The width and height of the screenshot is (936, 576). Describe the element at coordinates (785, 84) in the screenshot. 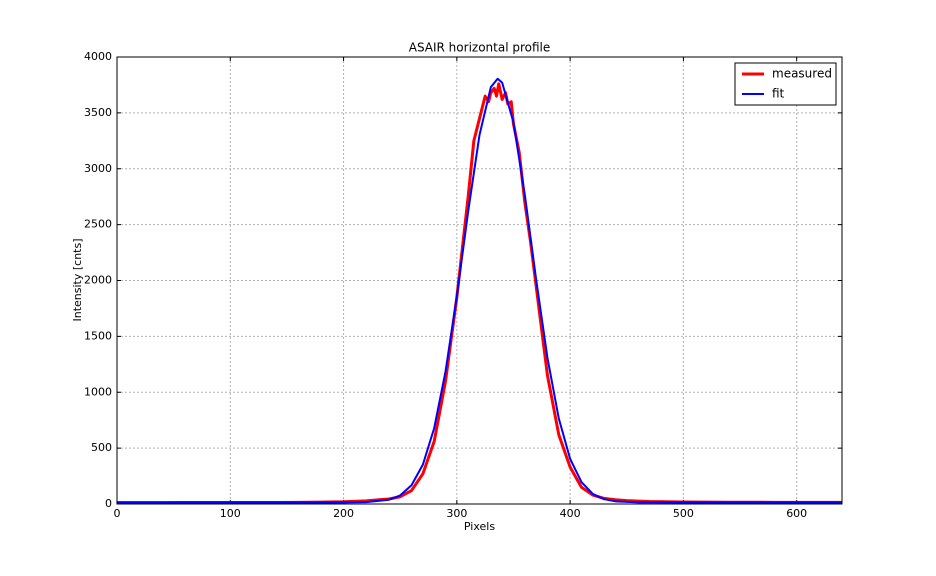

I see `legend-box` at that location.